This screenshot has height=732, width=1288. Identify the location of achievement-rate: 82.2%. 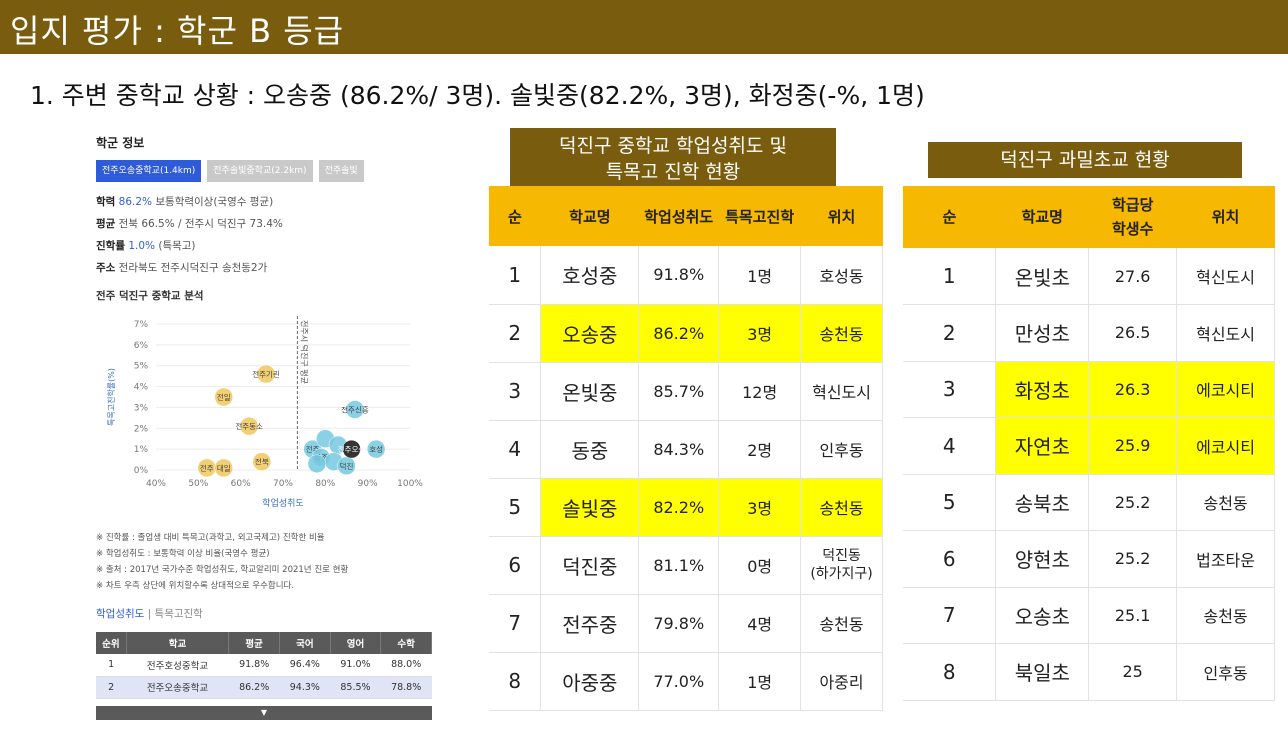
(679, 507).